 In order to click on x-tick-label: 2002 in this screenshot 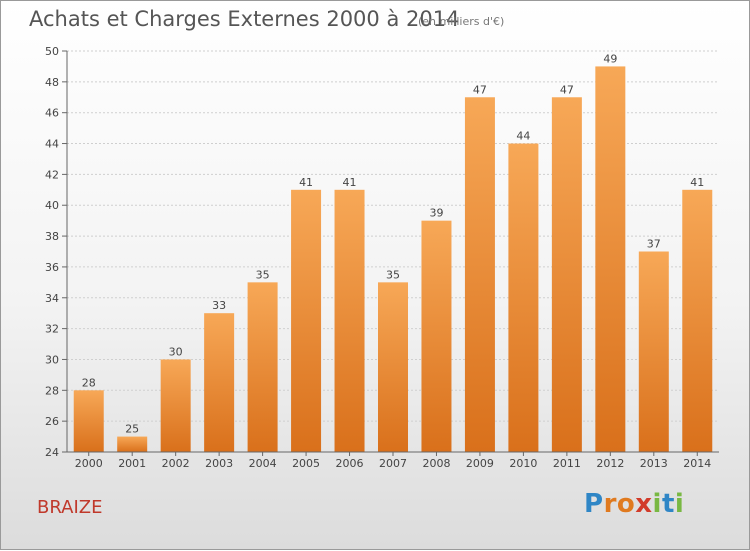, I will do `click(176, 463)`.